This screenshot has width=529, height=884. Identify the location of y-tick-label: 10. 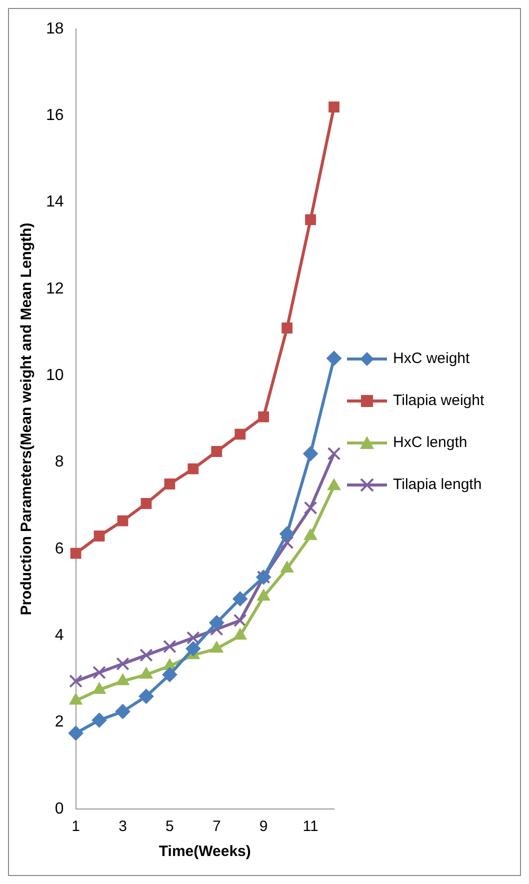
(55, 375).